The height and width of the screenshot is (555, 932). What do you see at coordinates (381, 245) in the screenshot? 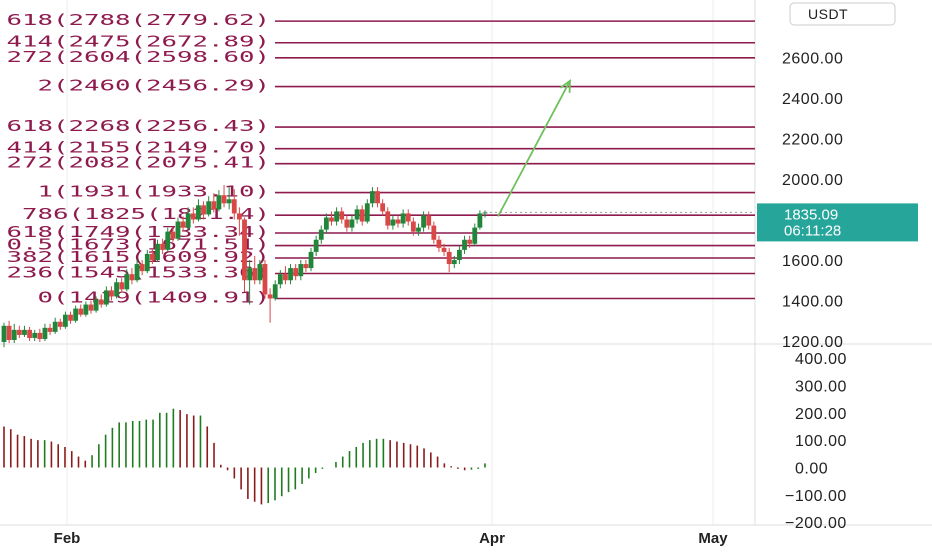
I see `fib-level: 0.5(1673(1671.51)` at bounding box center [381, 245].